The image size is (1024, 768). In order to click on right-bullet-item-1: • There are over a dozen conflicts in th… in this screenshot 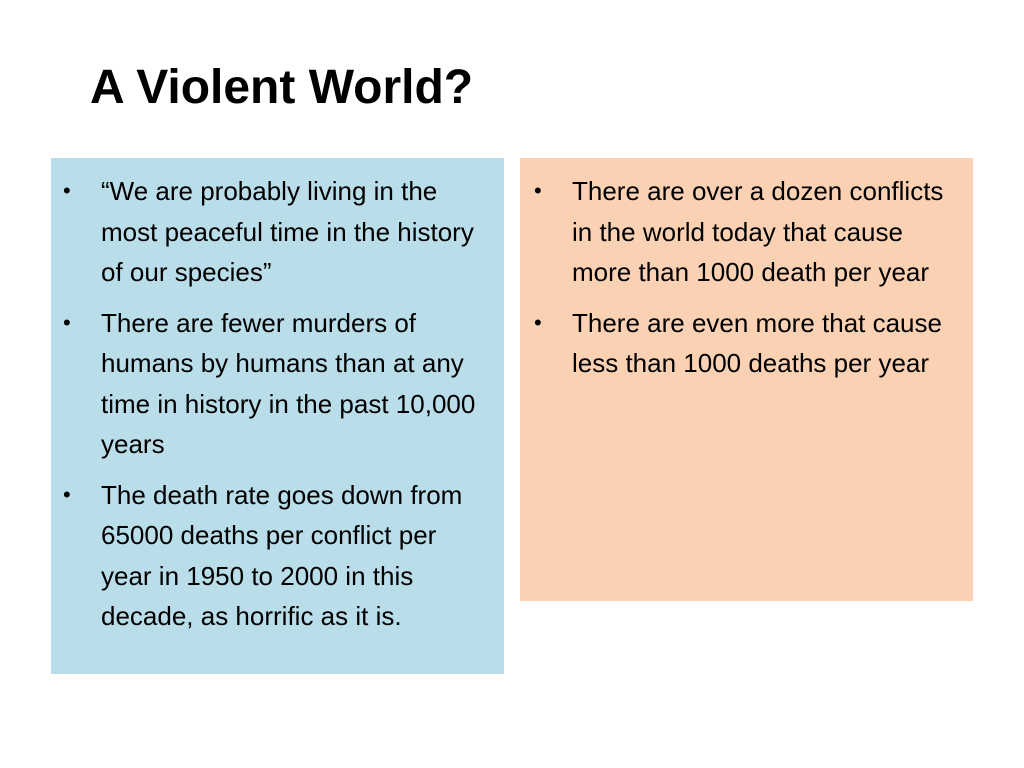, I will do `click(746, 232)`.